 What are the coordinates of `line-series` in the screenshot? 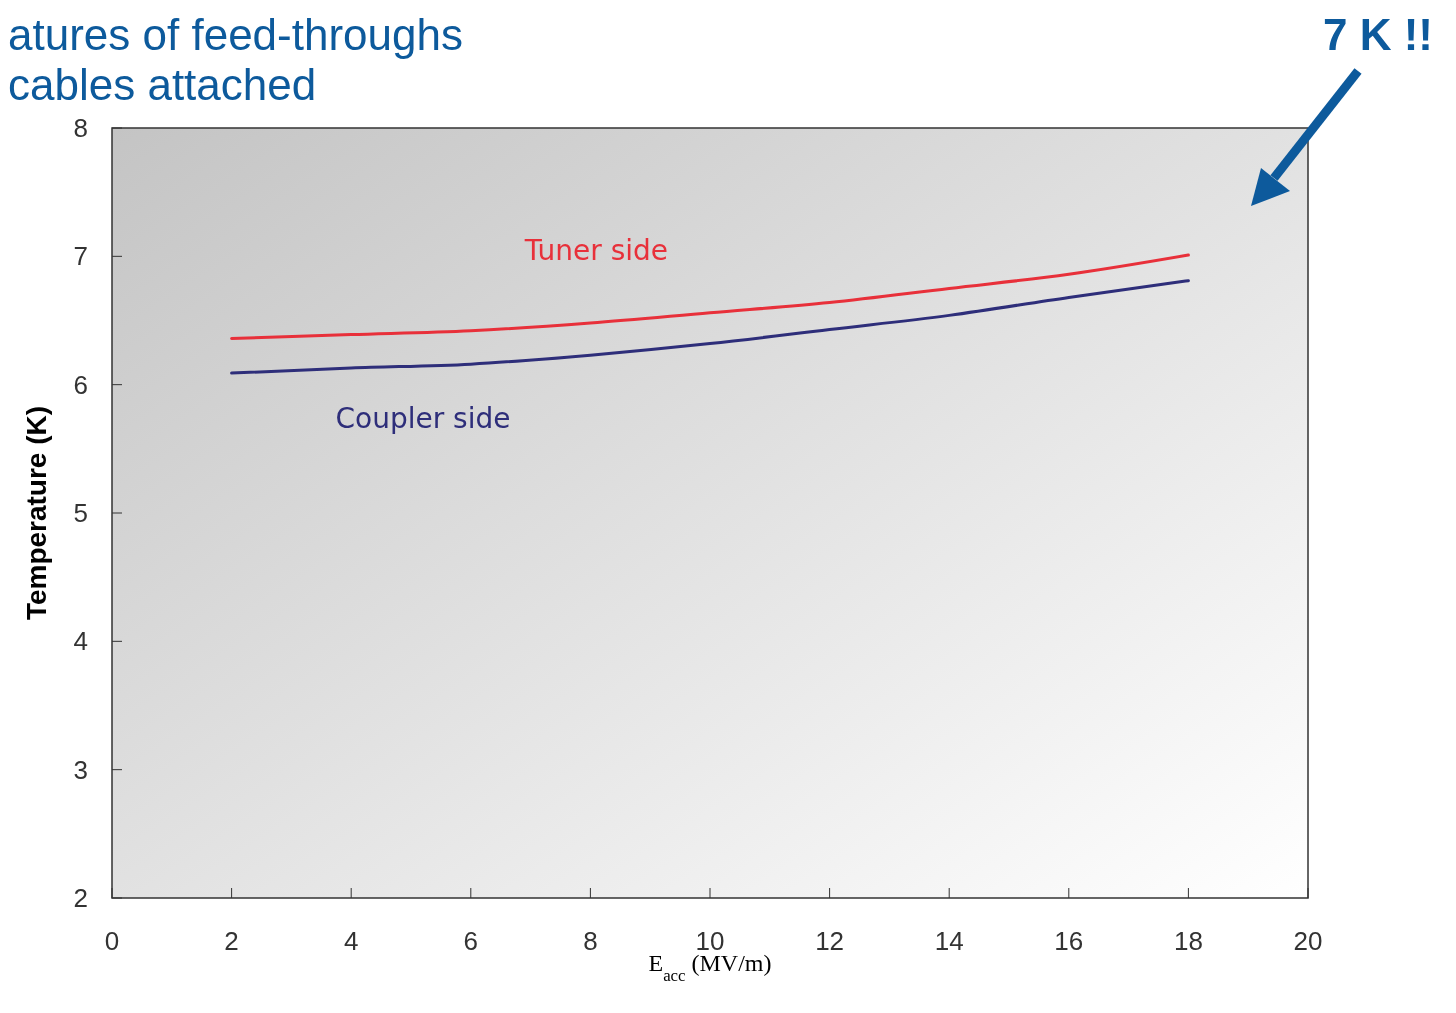 It's located at (710, 327).